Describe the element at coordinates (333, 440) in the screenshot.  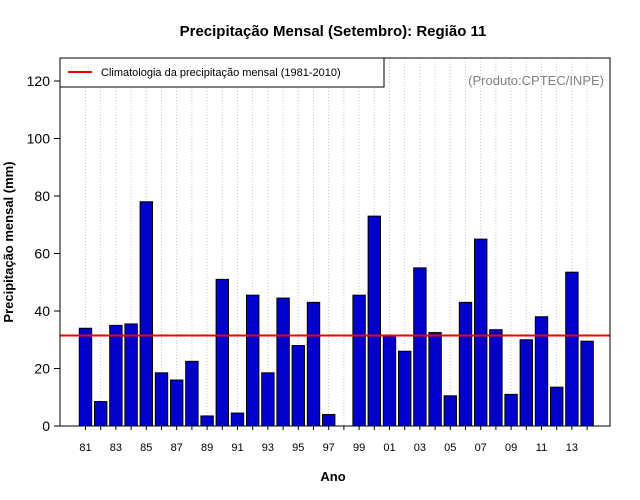
I see `x-axis: 81 83 85 87 89 91 93 95 97 99 01 03 05 07 09 11 13` at that location.